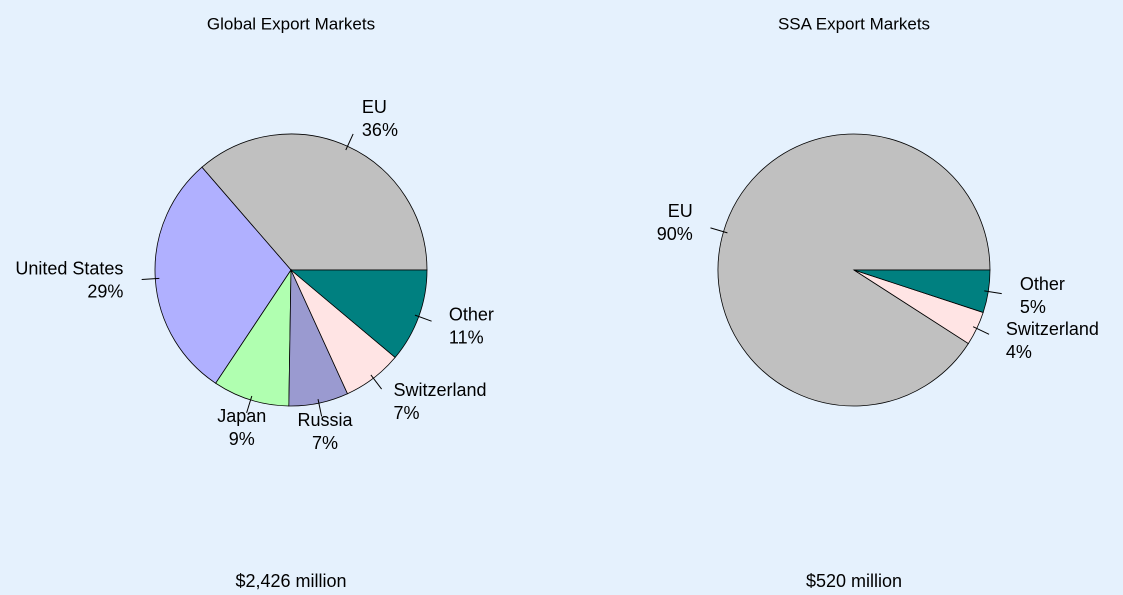 This screenshot has width=1123, height=595. What do you see at coordinates (290, 581) in the screenshot?
I see `chart-annotation: $2,426 million` at bounding box center [290, 581].